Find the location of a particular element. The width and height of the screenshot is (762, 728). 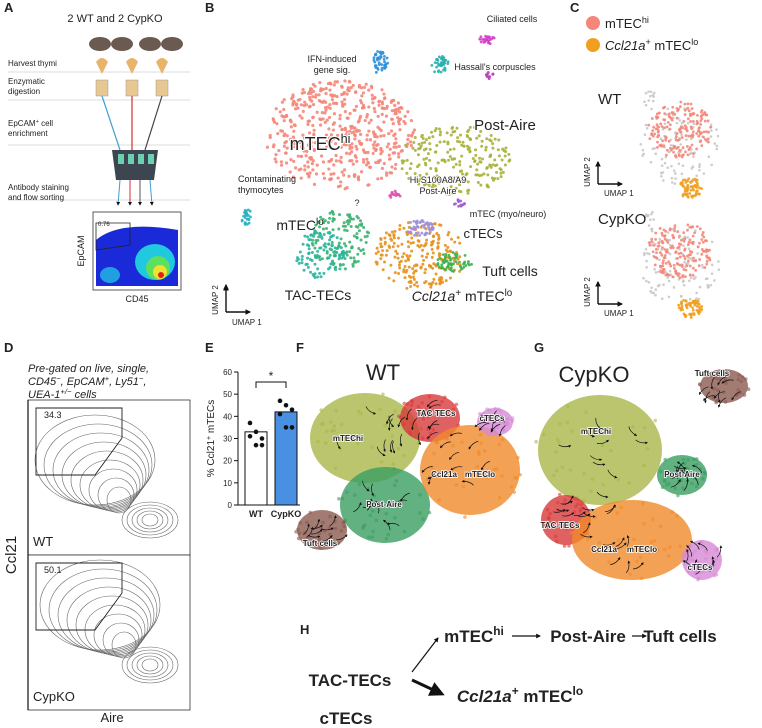

text-part: gene sig. is located at coordinates (332, 70).